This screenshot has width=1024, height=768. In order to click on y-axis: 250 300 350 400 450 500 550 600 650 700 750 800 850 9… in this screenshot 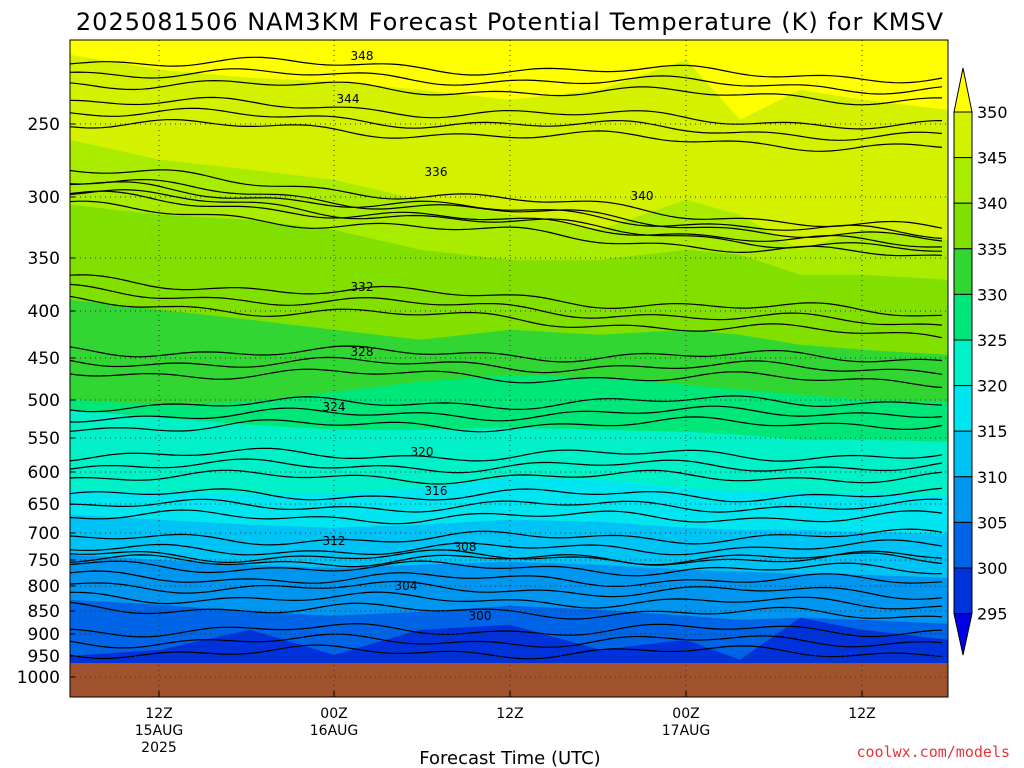, I will do `click(46, 401)`.